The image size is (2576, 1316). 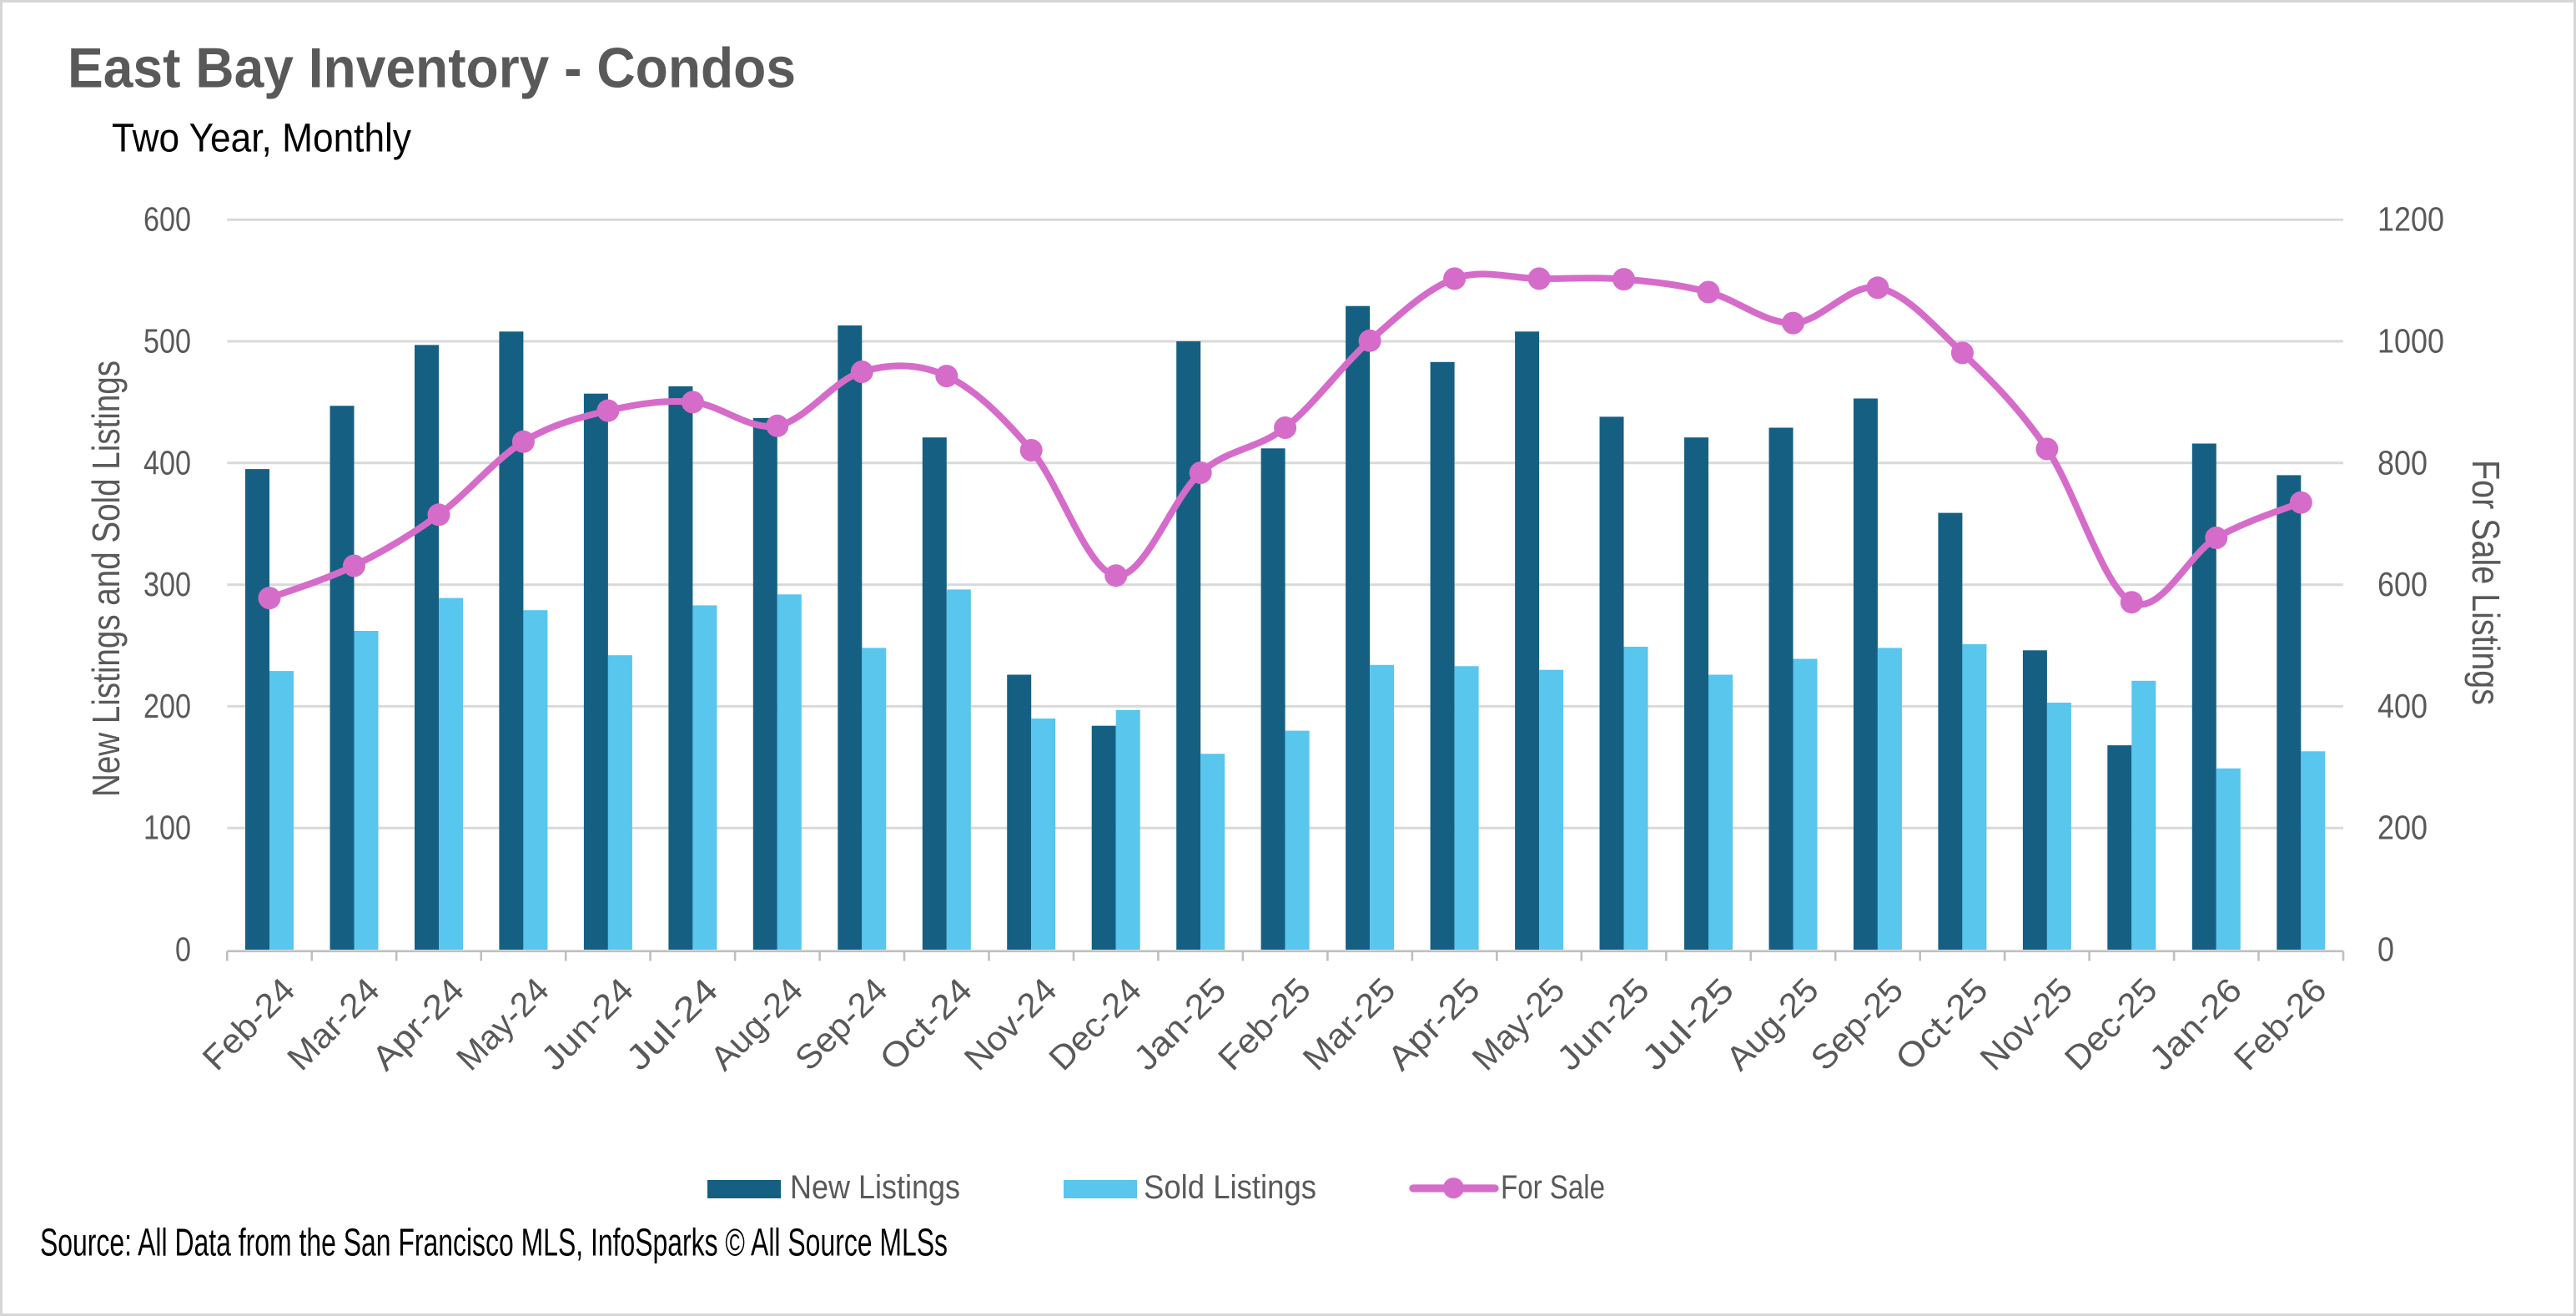 I want to click on svg-text: For Sale, so click(x=1553, y=1187).